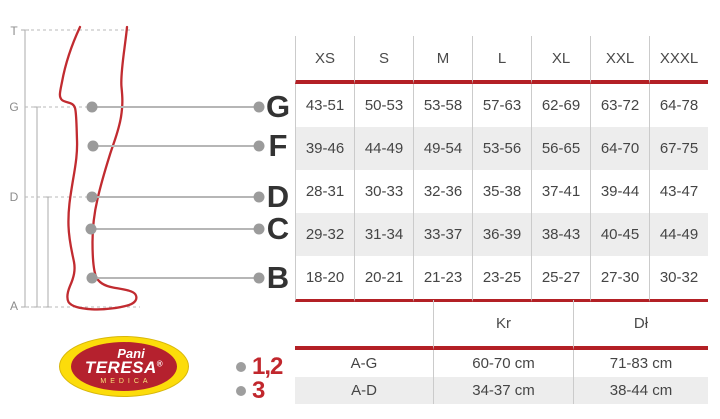  What do you see at coordinates (324, 148) in the screenshot?
I see `size-cell: 39-46` at bounding box center [324, 148].